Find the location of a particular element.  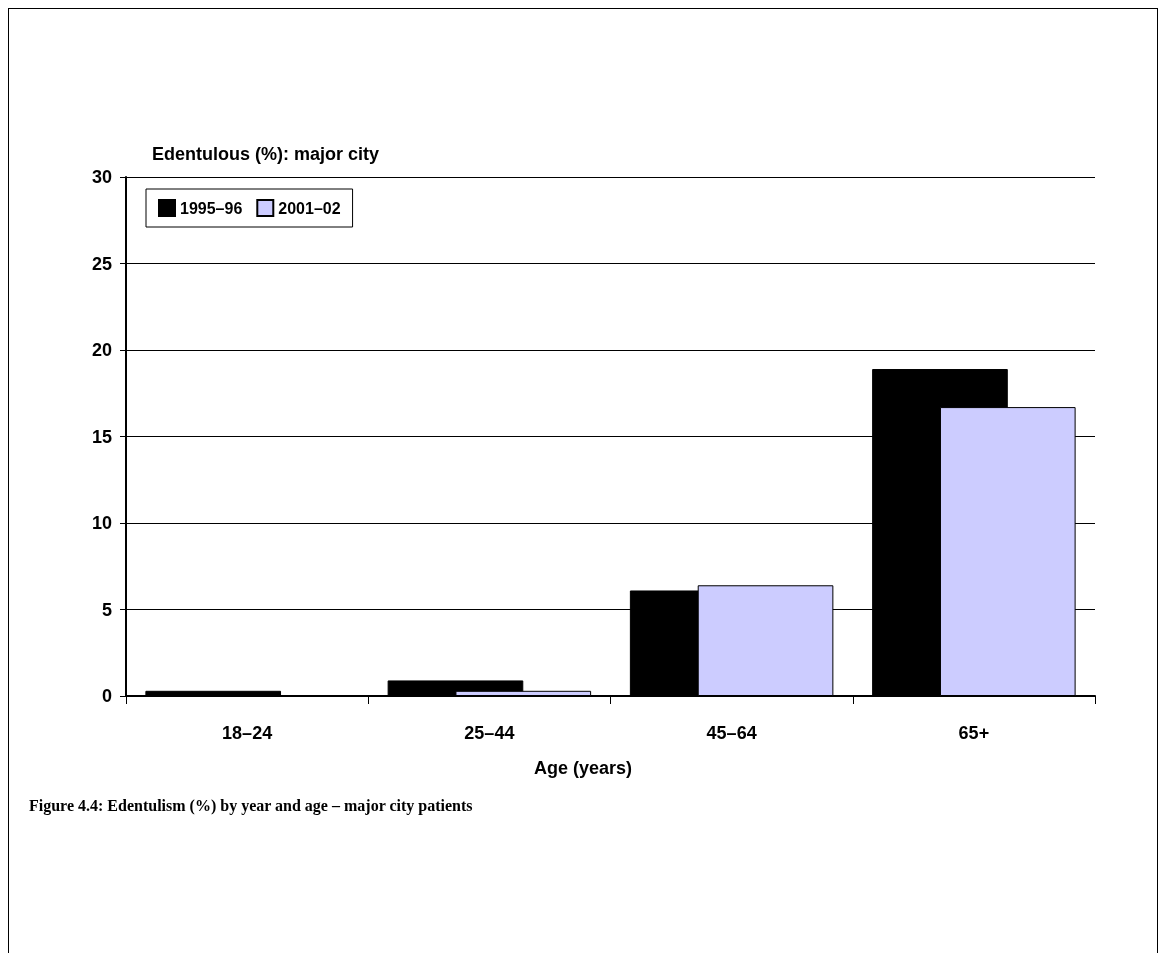

x-tick-label: 45–64 is located at coordinates (731, 733).